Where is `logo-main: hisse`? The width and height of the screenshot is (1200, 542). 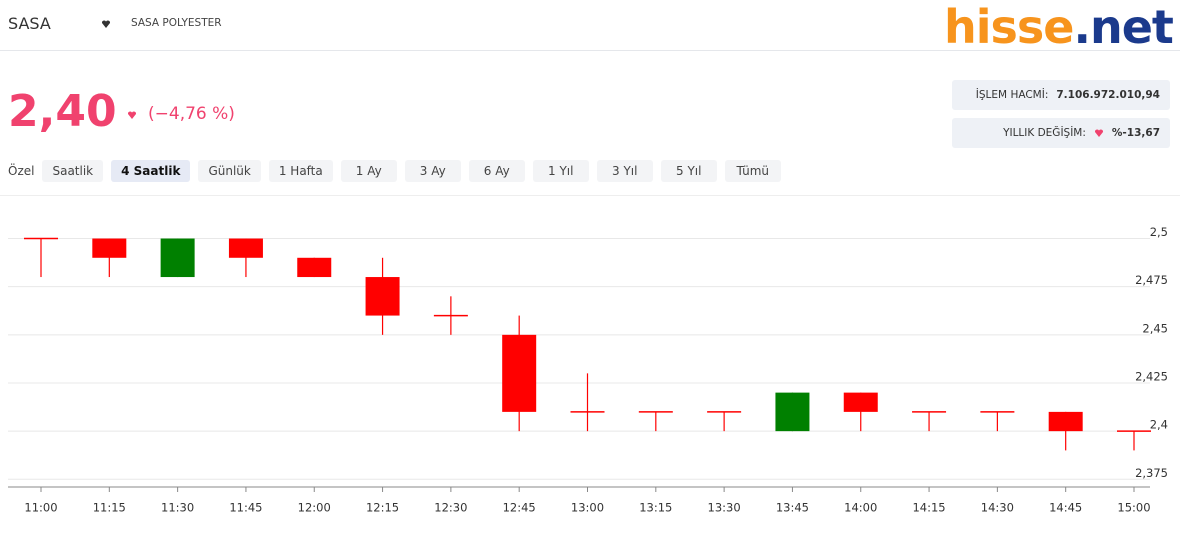
logo-main: hisse is located at coordinates (1009, 27).